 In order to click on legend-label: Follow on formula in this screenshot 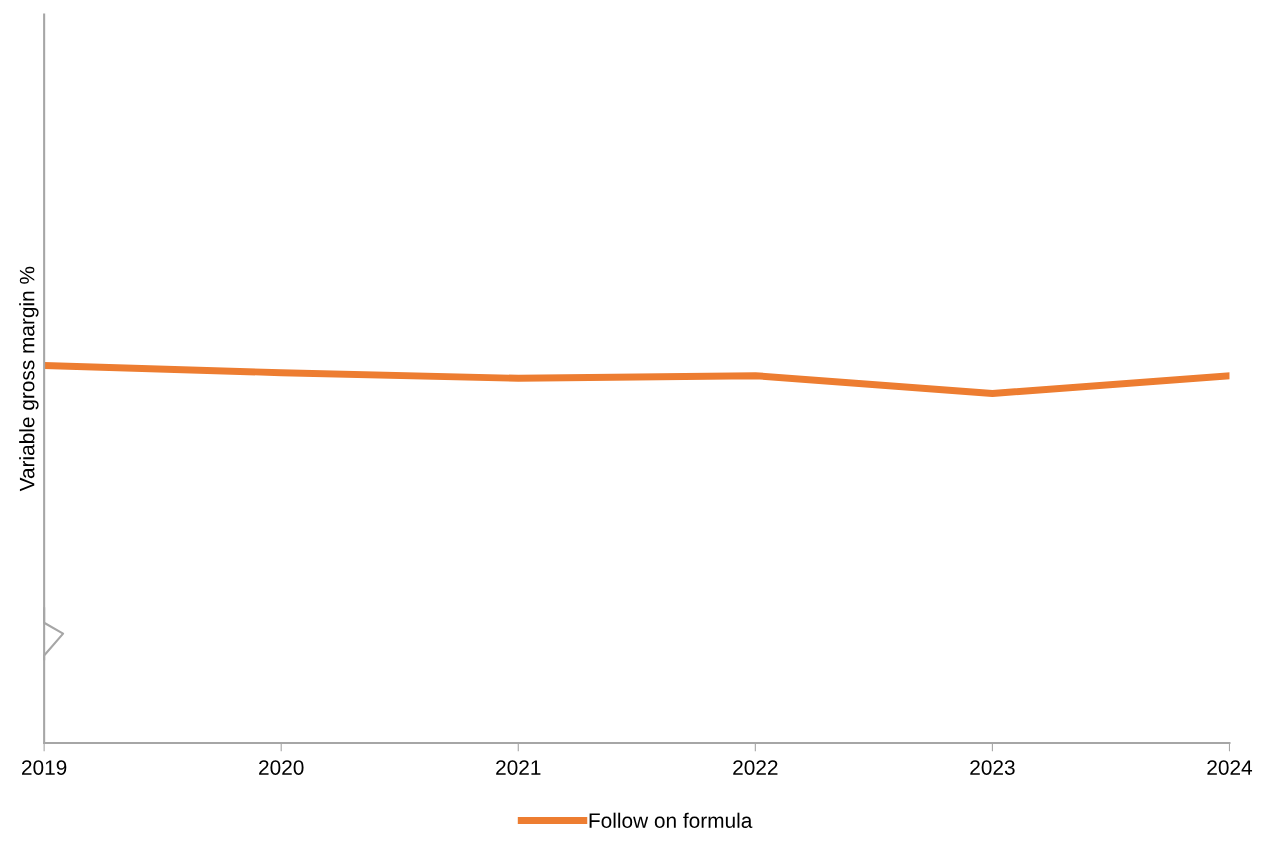, I will do `click(671, 820)`.